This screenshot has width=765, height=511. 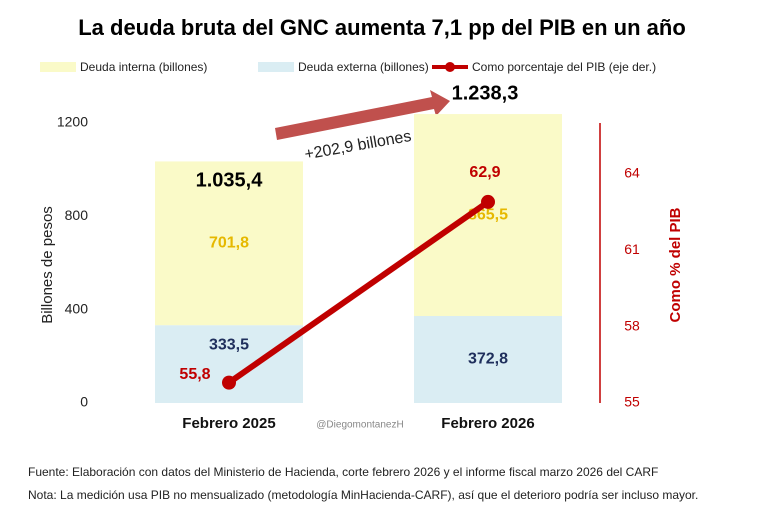 What do you see at coordinates (487, 423) in the screenshot?
I see `x-tick-label: Febrero 2026` at bounding box center [487, 423].